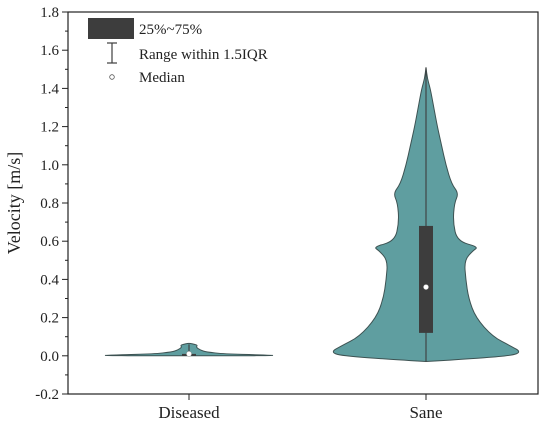  Describe the element at coordinates (111, 28) in the screenshot. I see `legend-box-swatch` at that location.